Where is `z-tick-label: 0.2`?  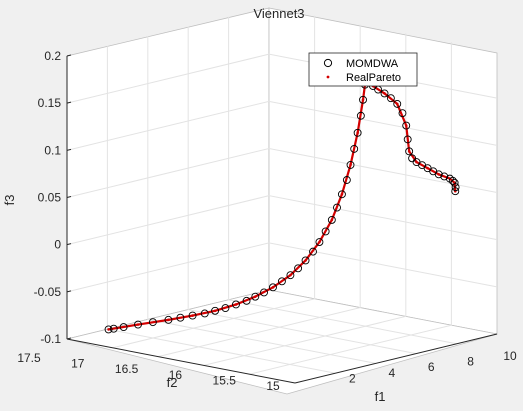
z-tick-label: 0.2 is located at coordinates (52, 56).